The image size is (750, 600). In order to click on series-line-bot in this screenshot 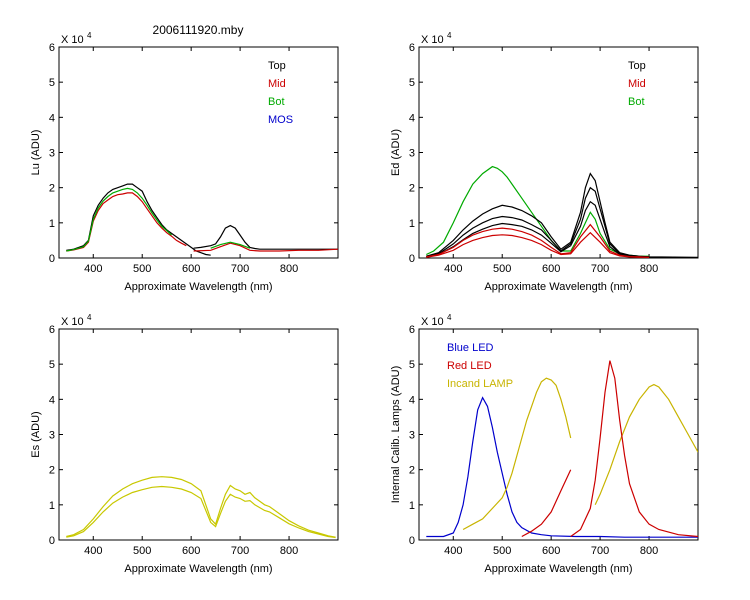, I will do `click(119, 219)`.